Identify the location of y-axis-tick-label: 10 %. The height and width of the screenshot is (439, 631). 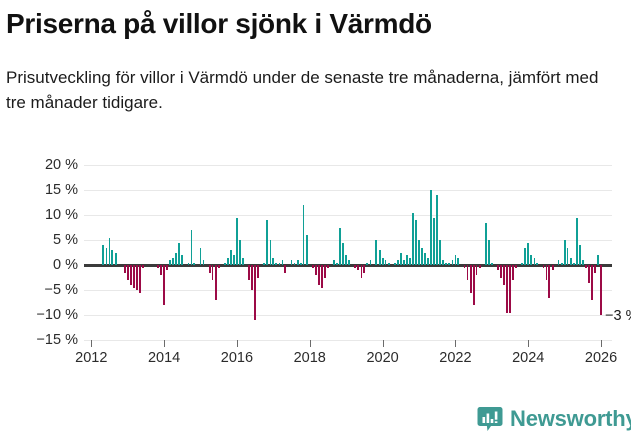
(61, 215).